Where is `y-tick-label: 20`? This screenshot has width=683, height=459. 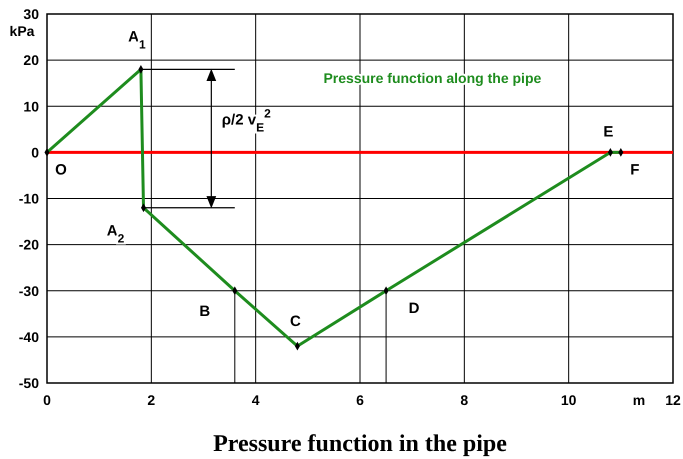 y-tick-label: 20 is located at coordinates (31, 60).